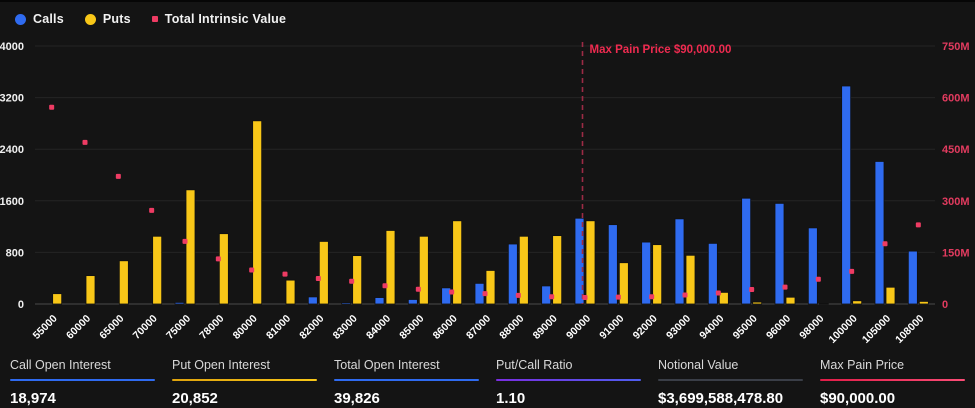  I want to click on stat-call-open-interest: Call Open Interest 18,974, so click(82, 381).